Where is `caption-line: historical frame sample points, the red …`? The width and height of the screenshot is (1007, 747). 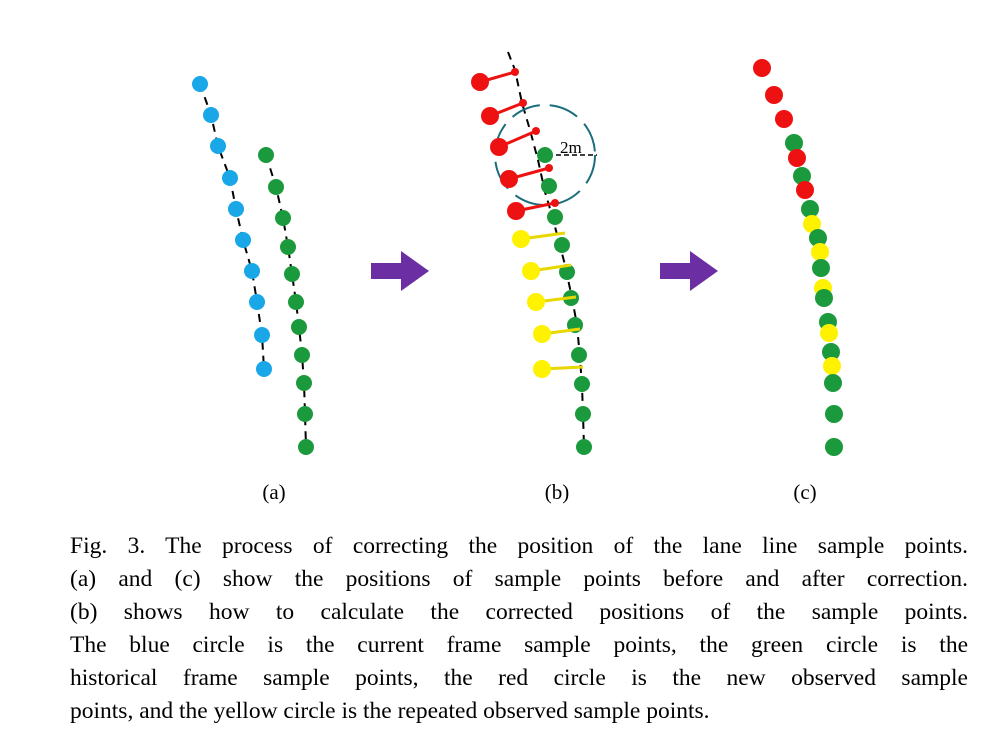
caption-line: historical frame sample points, the red … is located at coordinates (519, 678).